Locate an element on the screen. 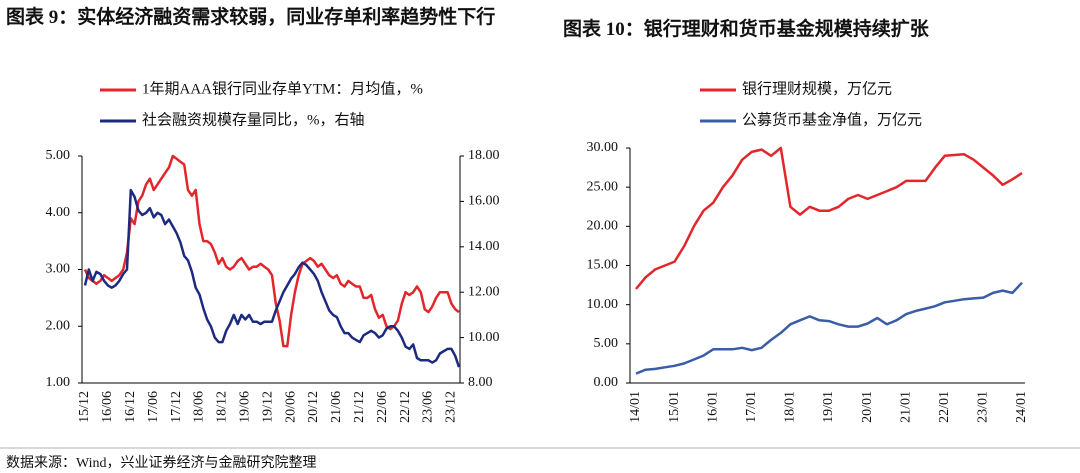  x-tick-label: 15/01 is located at coordinates (674, 407).